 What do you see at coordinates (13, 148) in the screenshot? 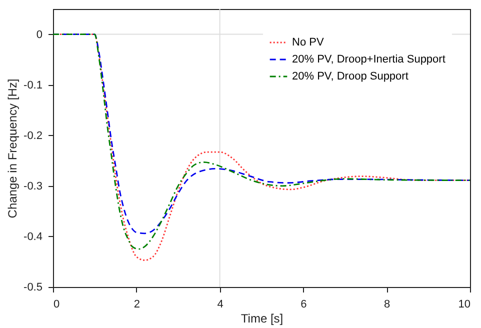
I see `y-axis-title: Change in Frequency [Hz]` at bounding box center [13, 148].